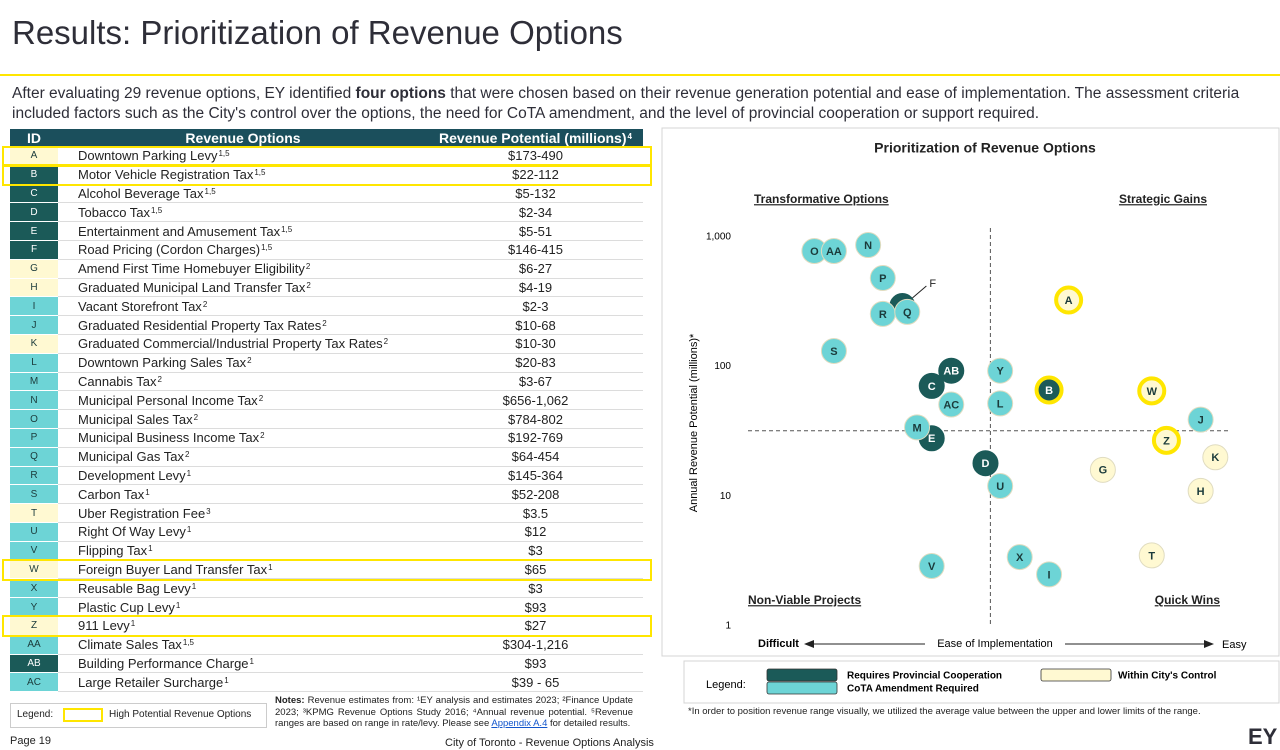  What do you see at coordinates (243, 382) in the screenshot?
I see `option-cell: Cannabis Tax2` at bounding box center [243, 382].